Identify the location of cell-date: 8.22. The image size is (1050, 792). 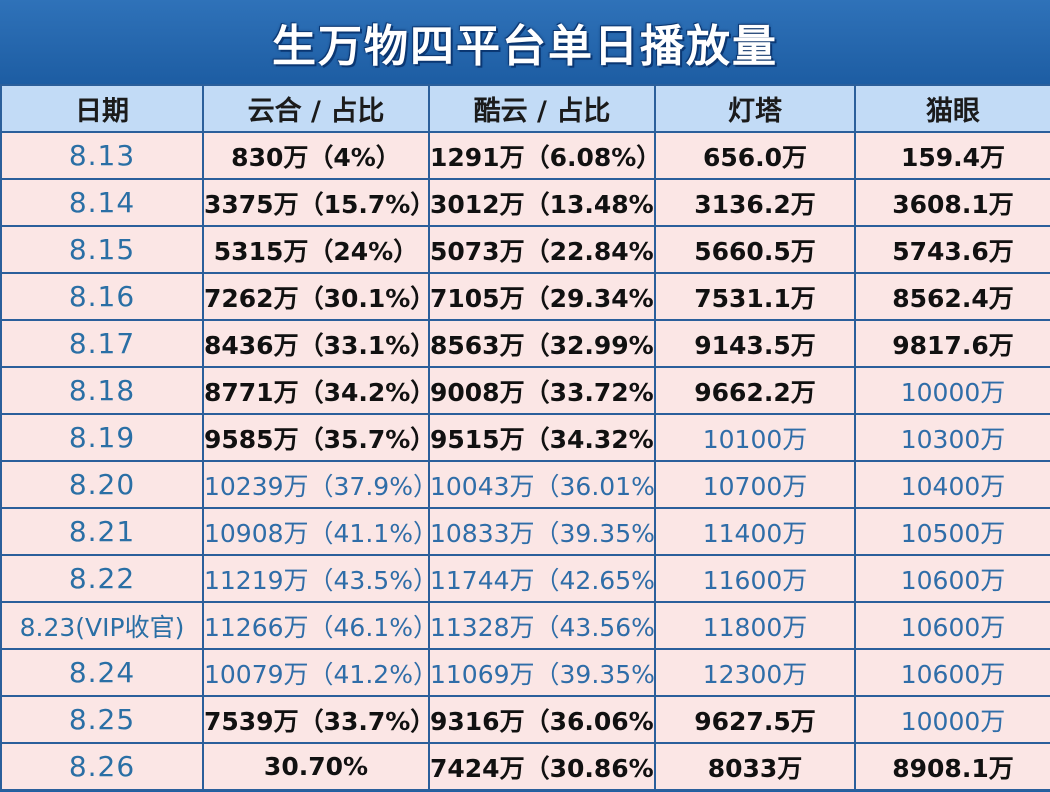
(102, 578).